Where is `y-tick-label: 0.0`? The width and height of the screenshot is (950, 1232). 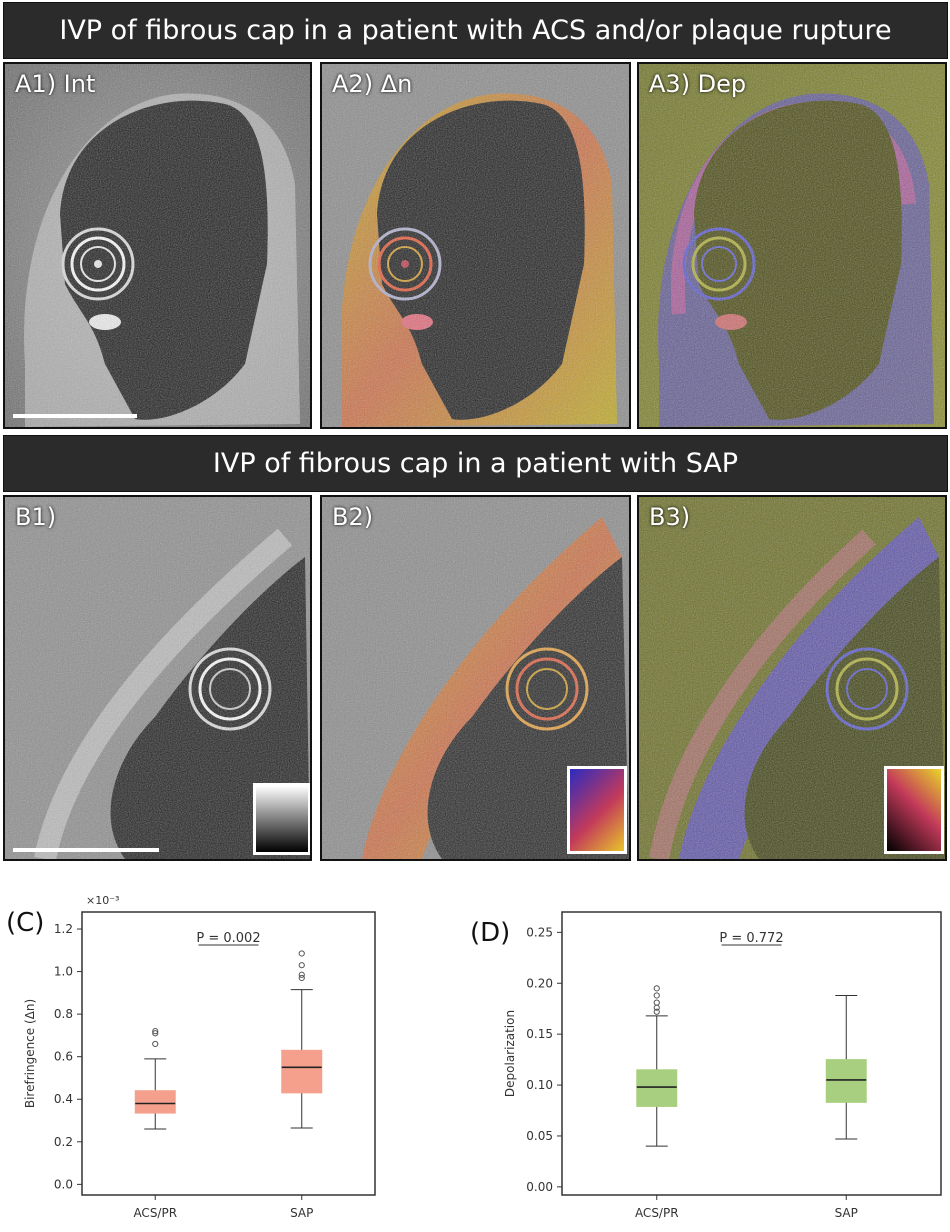
y-tick-label: 0.0 is located at coordinates (63, 1184).